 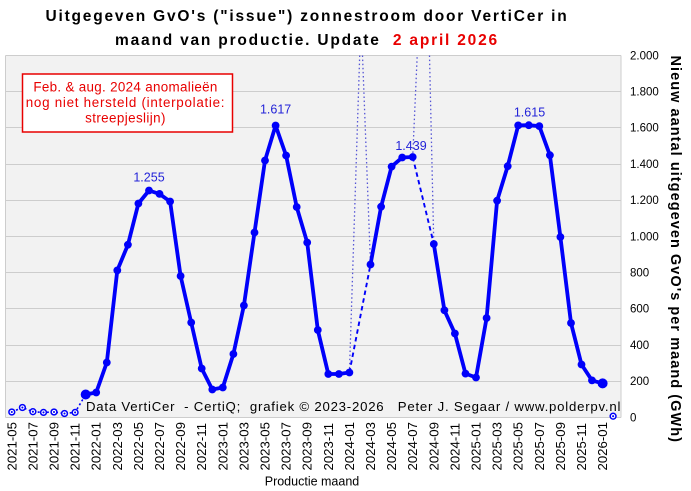 What do you see at coordinates (644, 201) in the screenshot?
I see `svg-text: 1.200` at bounding box center [644, 201].